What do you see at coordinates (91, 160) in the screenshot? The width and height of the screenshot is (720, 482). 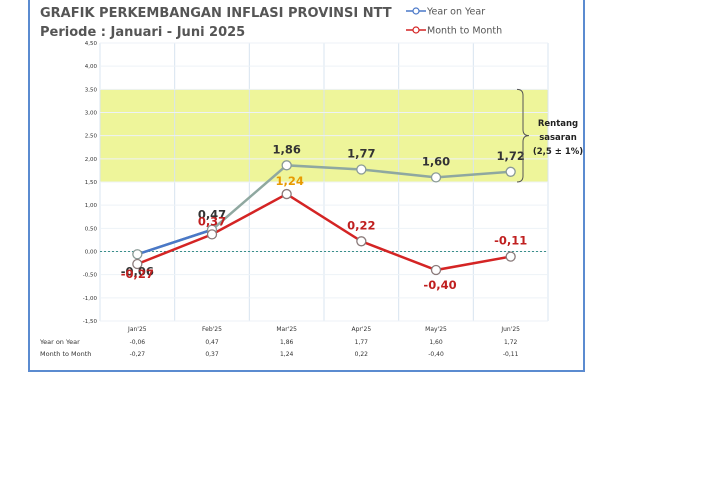 I see `y-tick-label: 2,00` at bounding box center [91, 160].